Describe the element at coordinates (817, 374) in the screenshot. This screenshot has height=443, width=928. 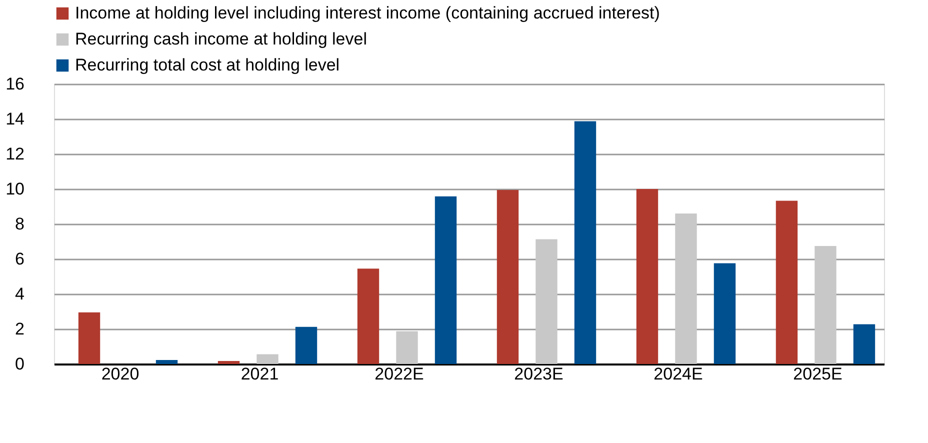
I see `x-tick-label: 2025E` at that location.